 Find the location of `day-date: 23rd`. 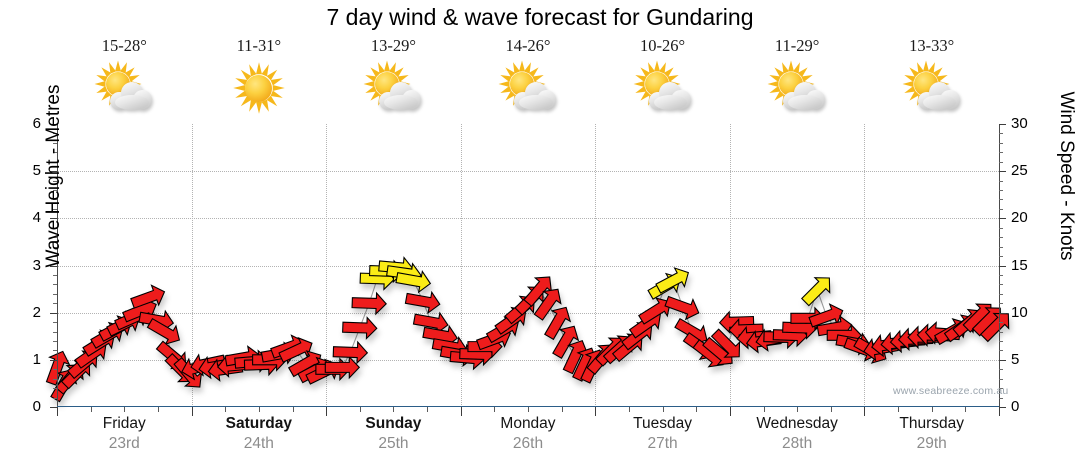

day-date: 23rd is located at coordinates (124, 443).